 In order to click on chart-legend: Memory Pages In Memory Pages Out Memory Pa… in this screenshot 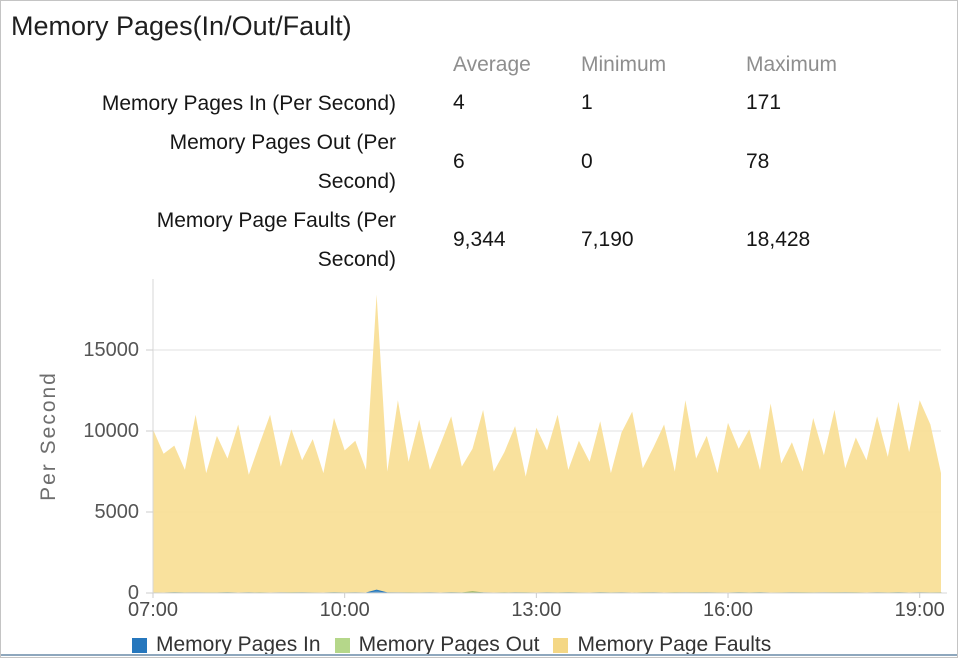, I will do `click(451, 645)`.